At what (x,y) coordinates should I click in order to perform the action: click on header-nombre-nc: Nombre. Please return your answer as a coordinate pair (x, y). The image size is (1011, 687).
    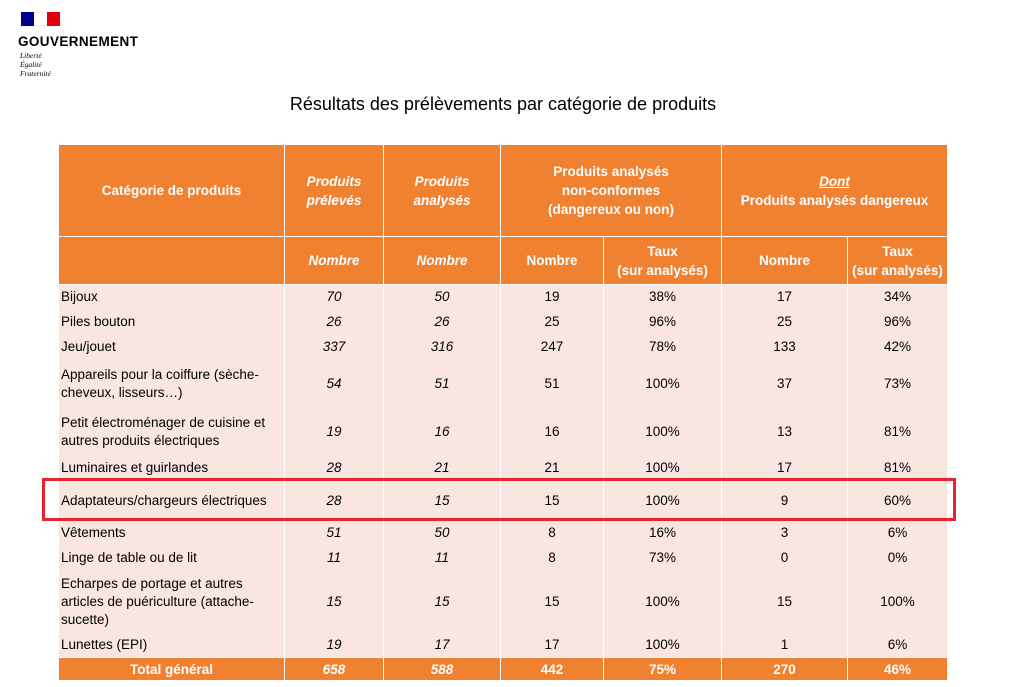
    Looking at the image, I should click on (552, 260).